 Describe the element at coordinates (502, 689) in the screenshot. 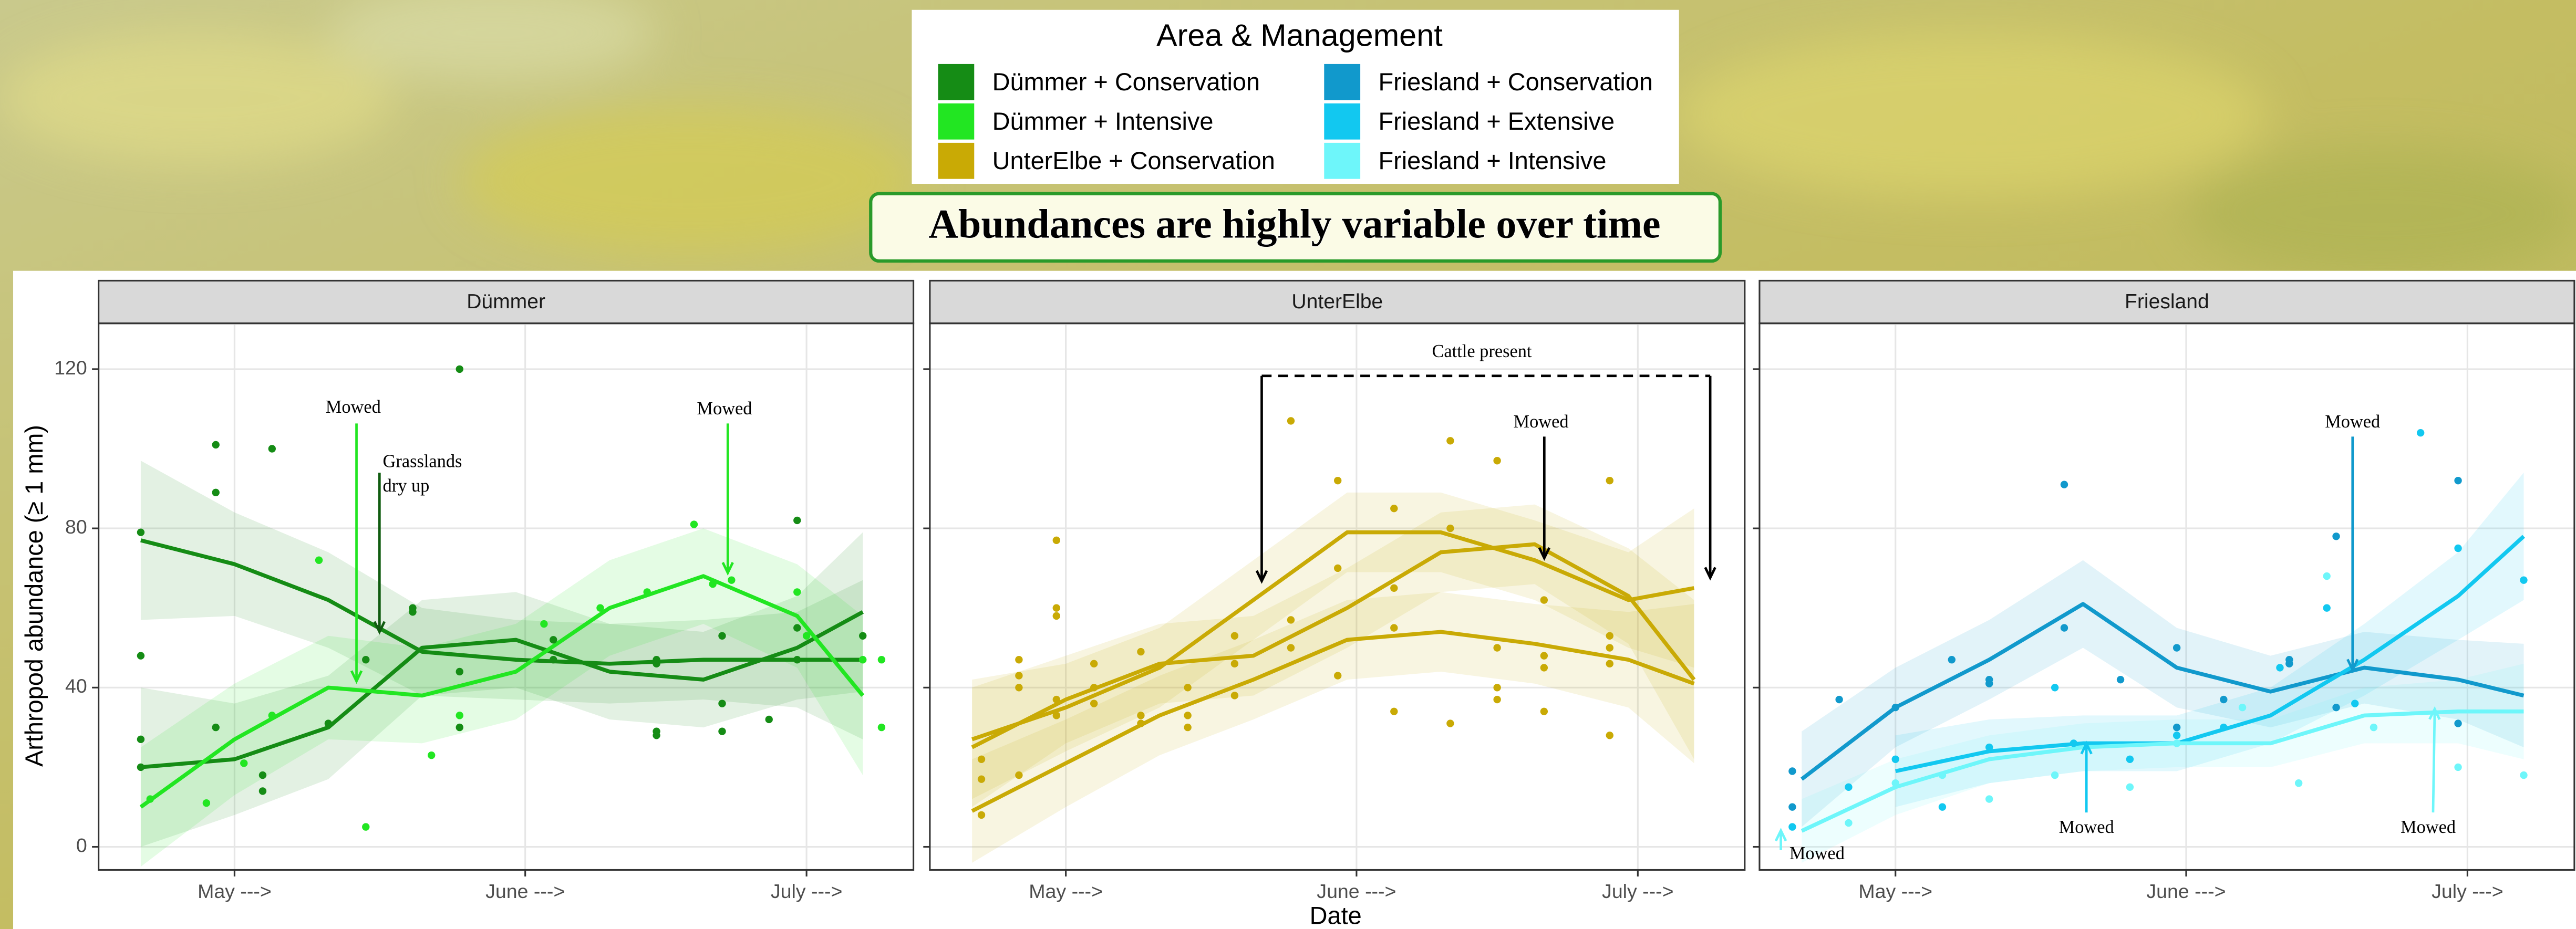

I see `trend-line` at that location.